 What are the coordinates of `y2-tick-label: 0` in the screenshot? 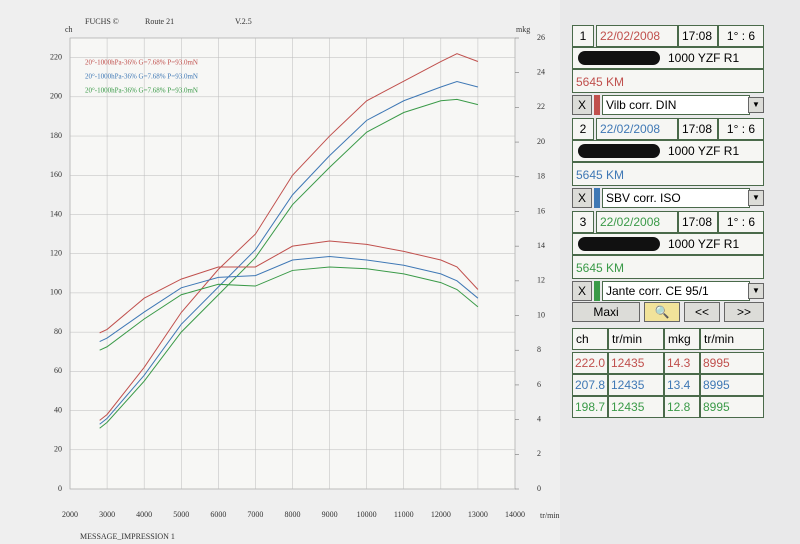 It's located at (539, 488).